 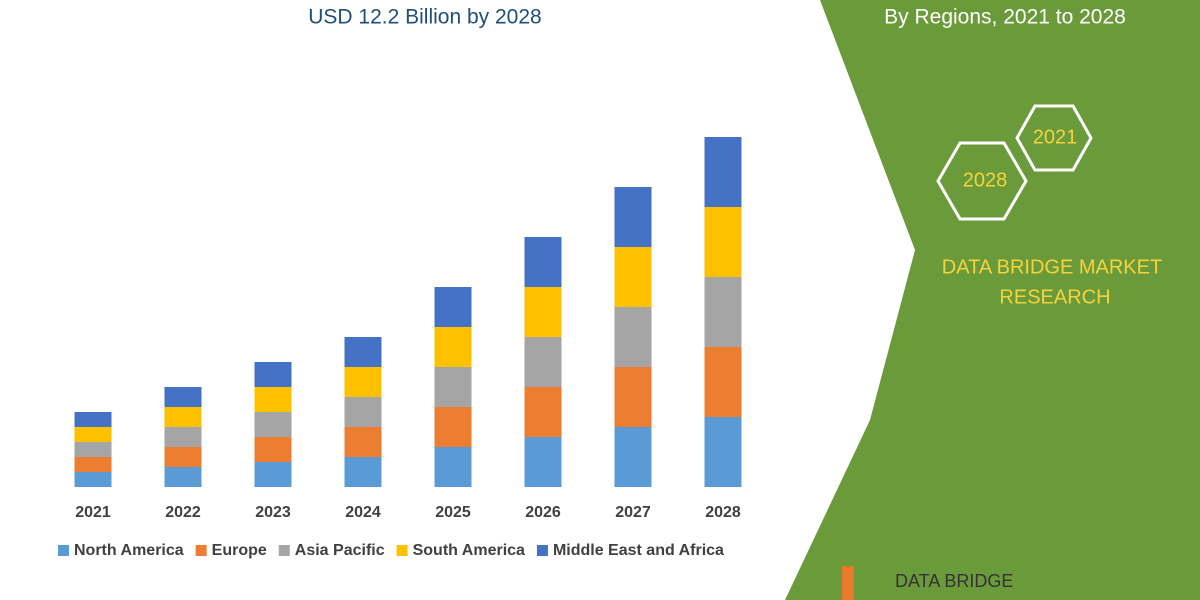 What do you see at coordinates (985, 180) in the screenshot?
I see `hex-label: 2028` at bounding box center [985, 180].